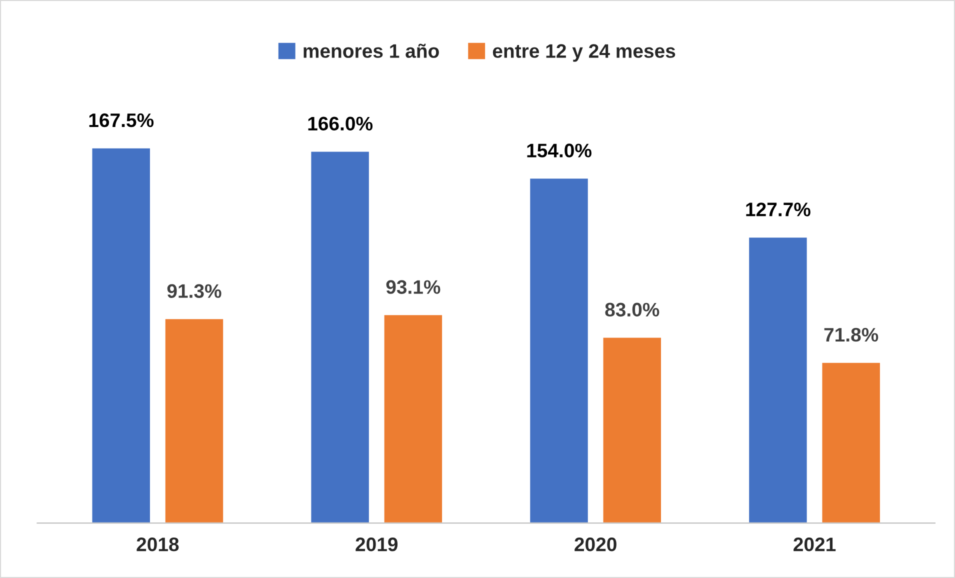  I want to click on x-tick-label: 2020, so click(595, 544).